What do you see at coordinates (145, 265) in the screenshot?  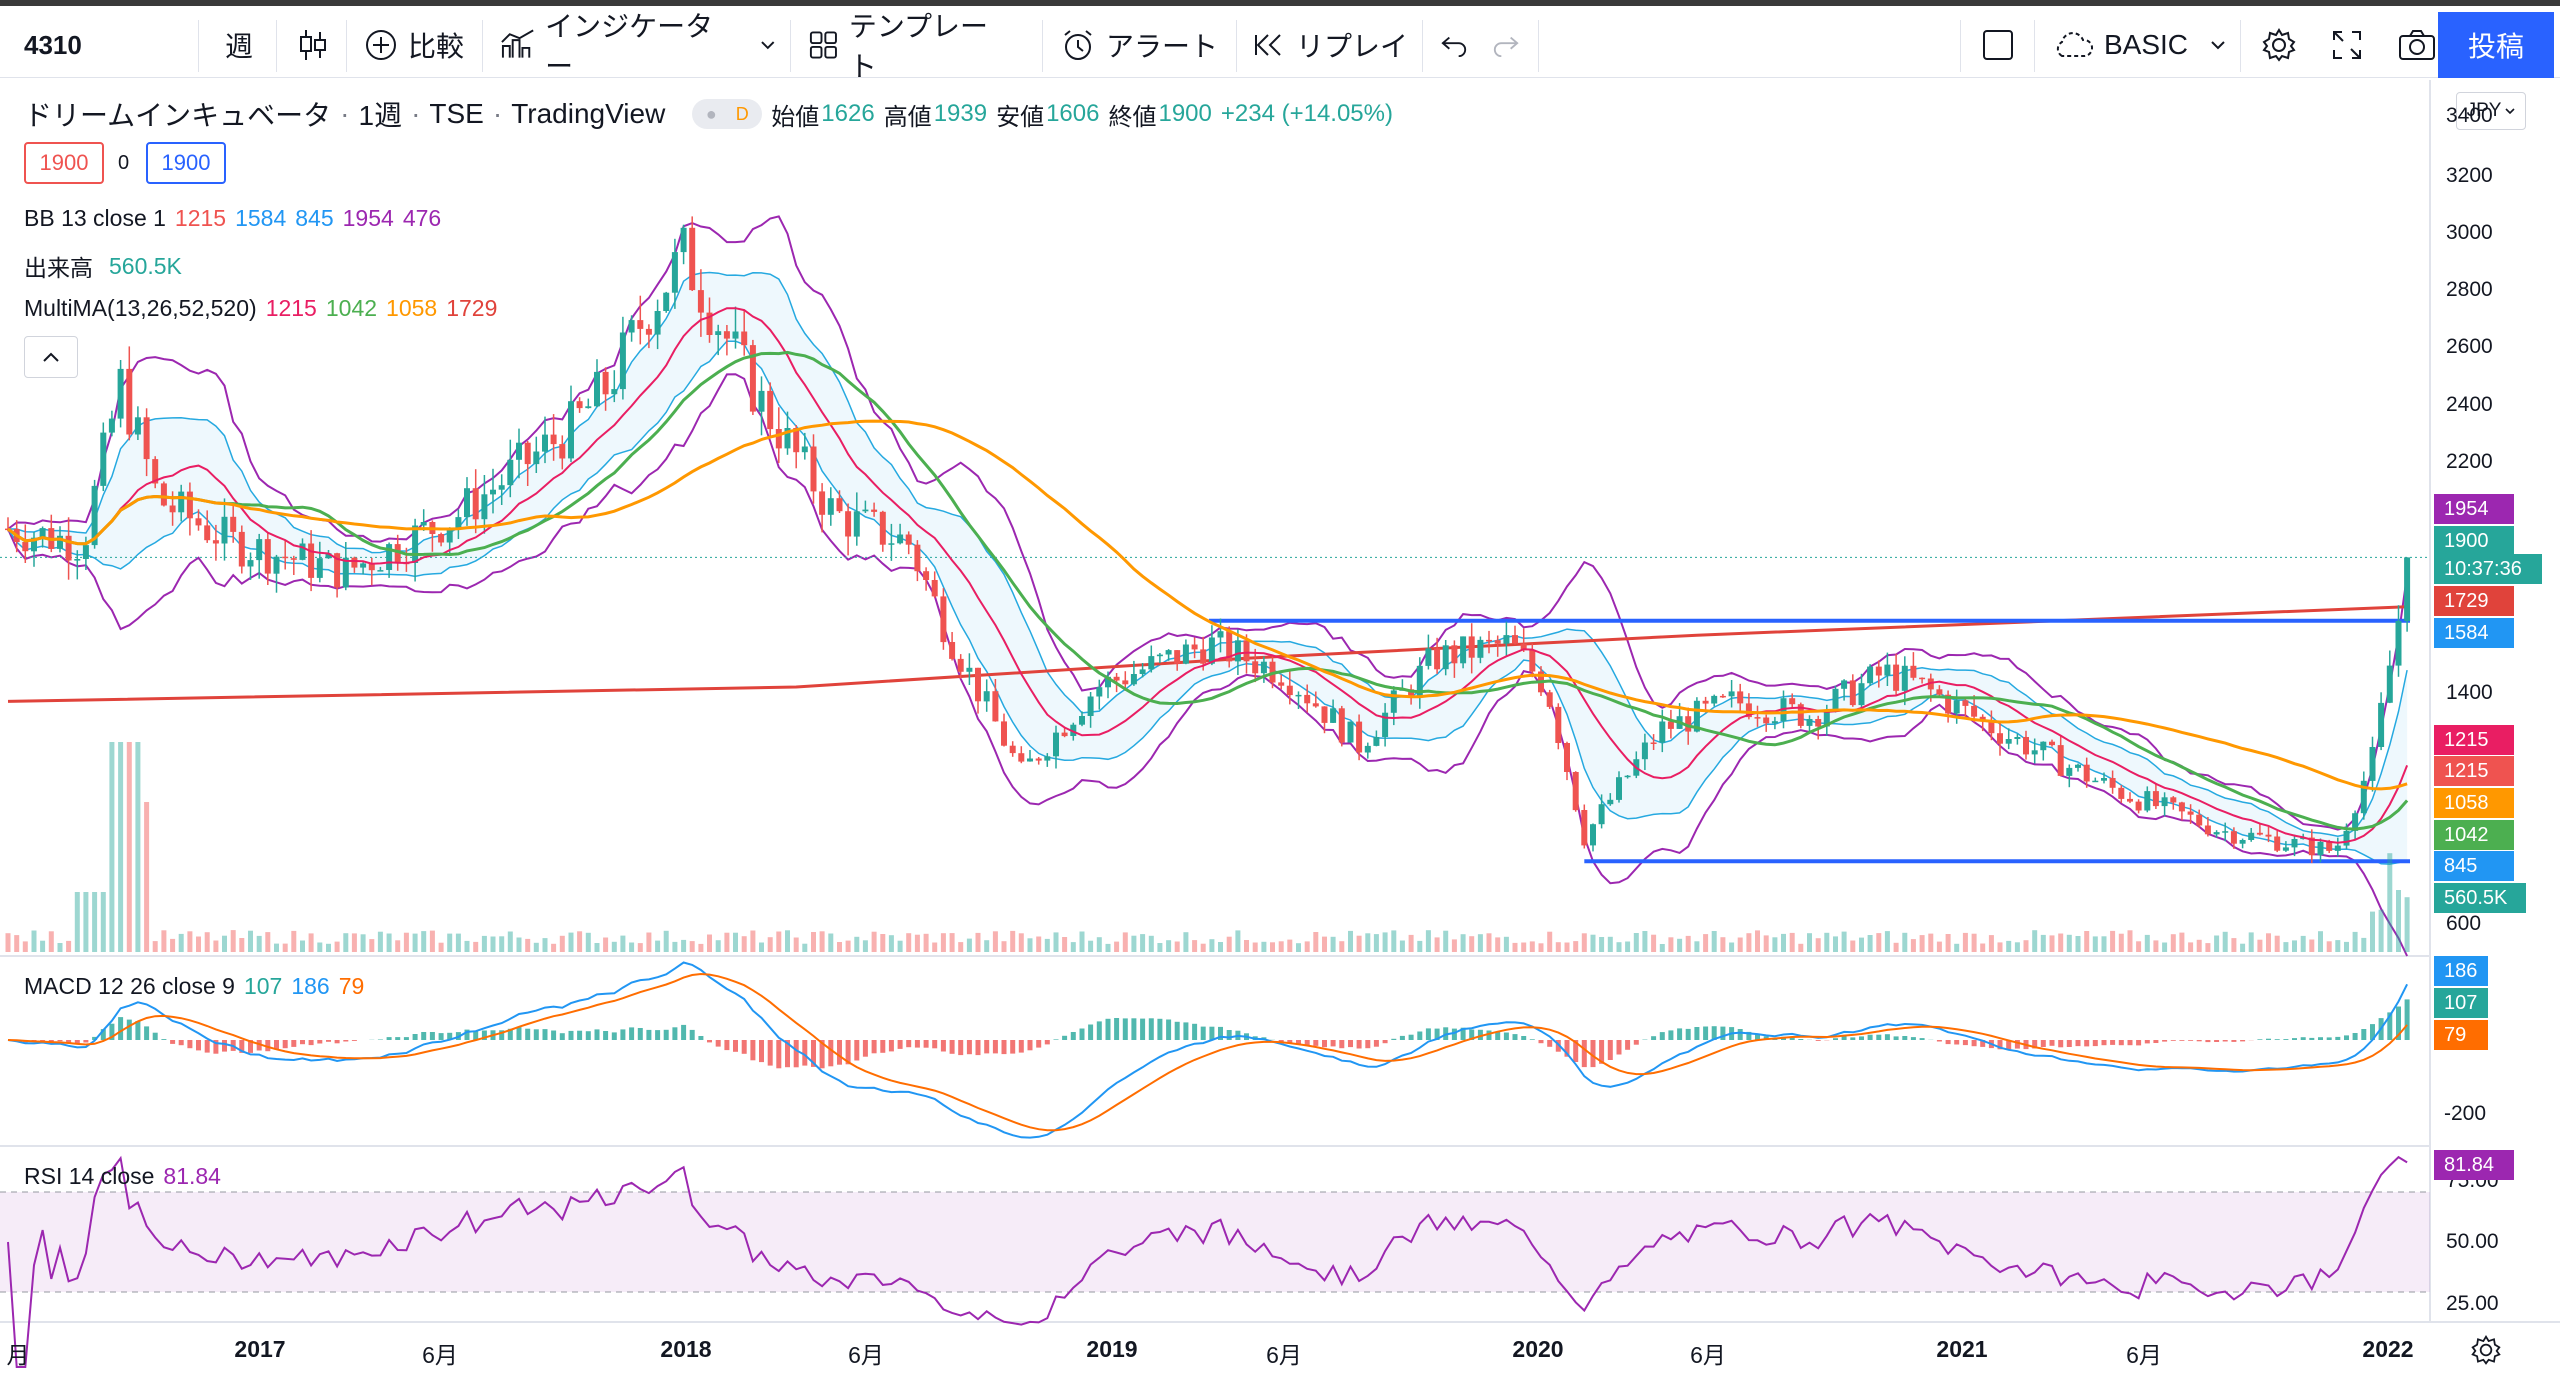 I see `volume-value: 560.5K` at bounding box center [145, 265].